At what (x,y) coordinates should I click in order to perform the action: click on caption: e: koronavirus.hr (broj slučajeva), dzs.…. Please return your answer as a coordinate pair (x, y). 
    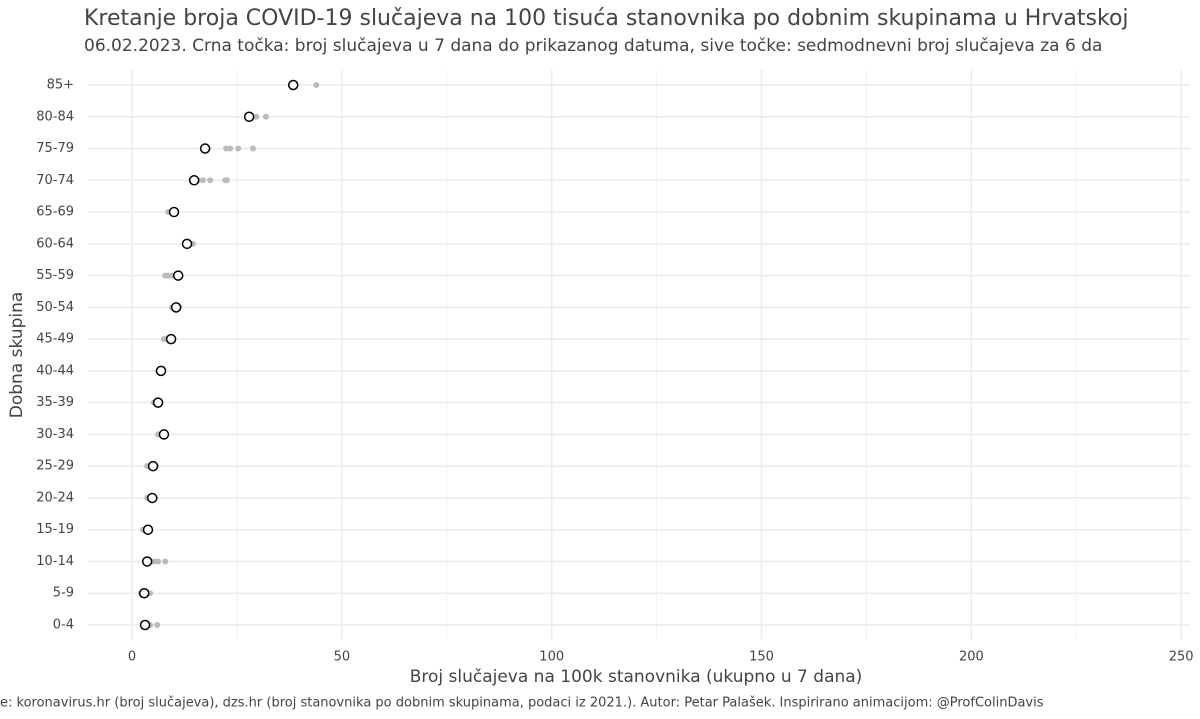
    Looking at the image, I should click on (522, 703).